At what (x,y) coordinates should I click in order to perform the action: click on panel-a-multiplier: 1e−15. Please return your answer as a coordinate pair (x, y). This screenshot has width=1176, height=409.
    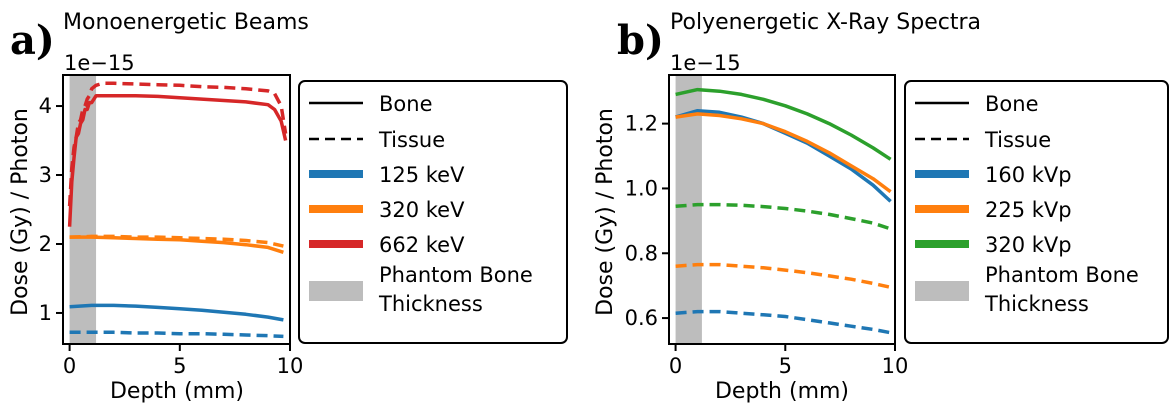
    Looking at the image, I should click on (99, 63).